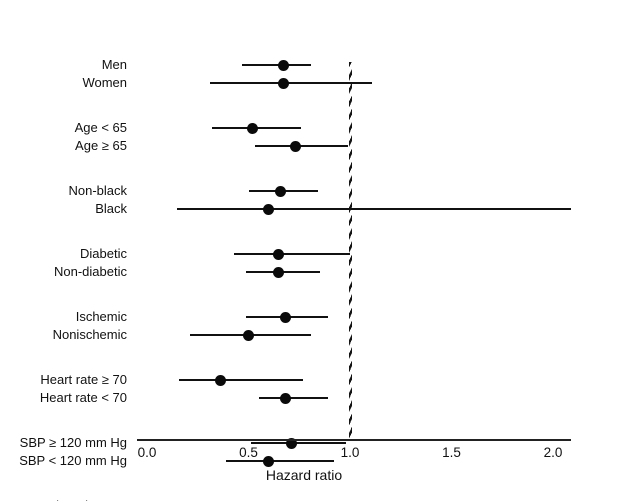 This screenshot has height=501, width=623. Describe the element at coordinates (89, 334) in the screenshot. I see `row-label: Nonischemic` at that location.